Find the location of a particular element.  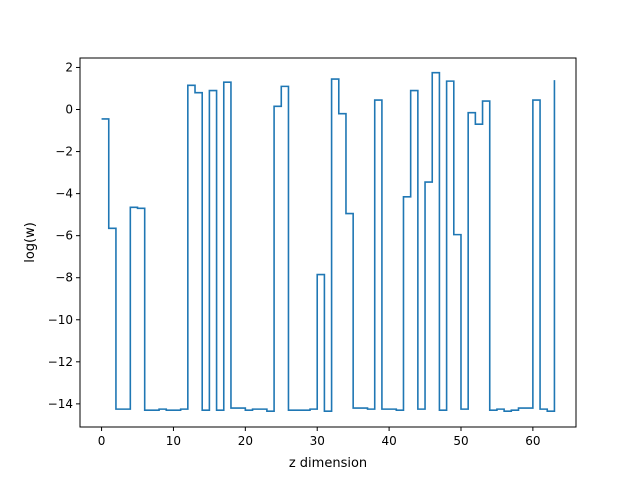

y-tick-label: −10 is located at coordinates (60, 320).